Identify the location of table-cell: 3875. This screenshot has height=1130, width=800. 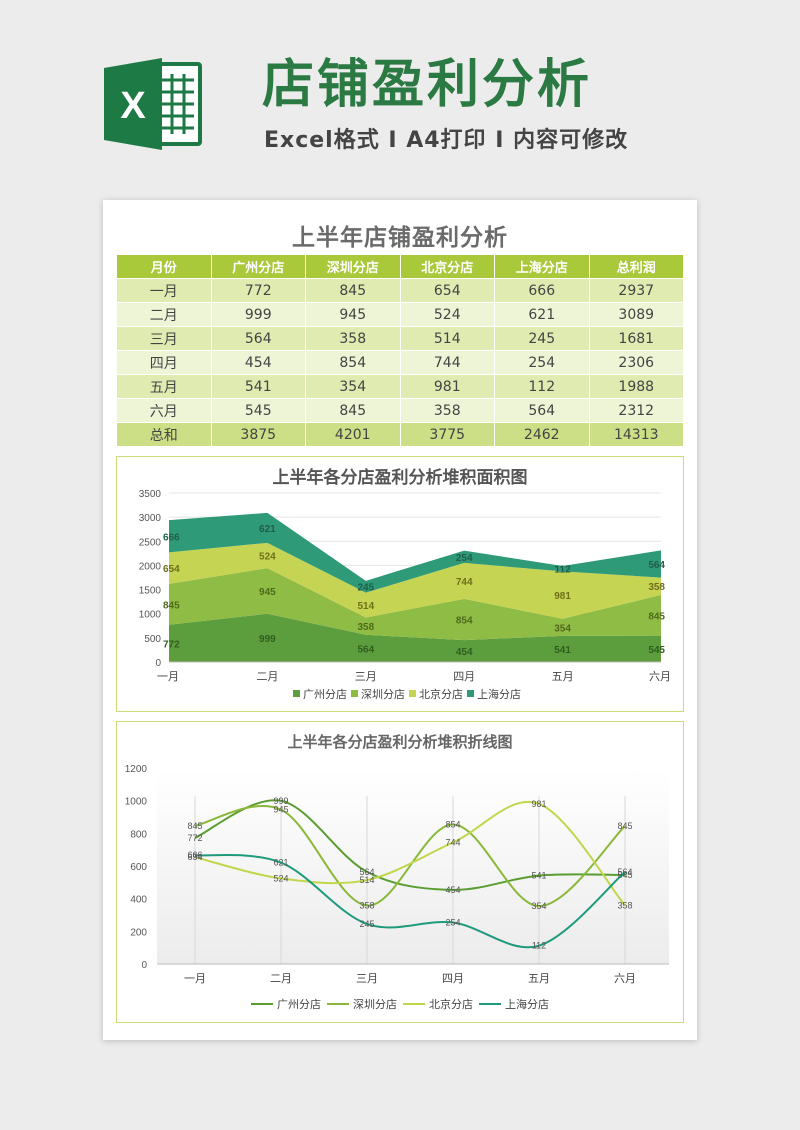
(258, 434).